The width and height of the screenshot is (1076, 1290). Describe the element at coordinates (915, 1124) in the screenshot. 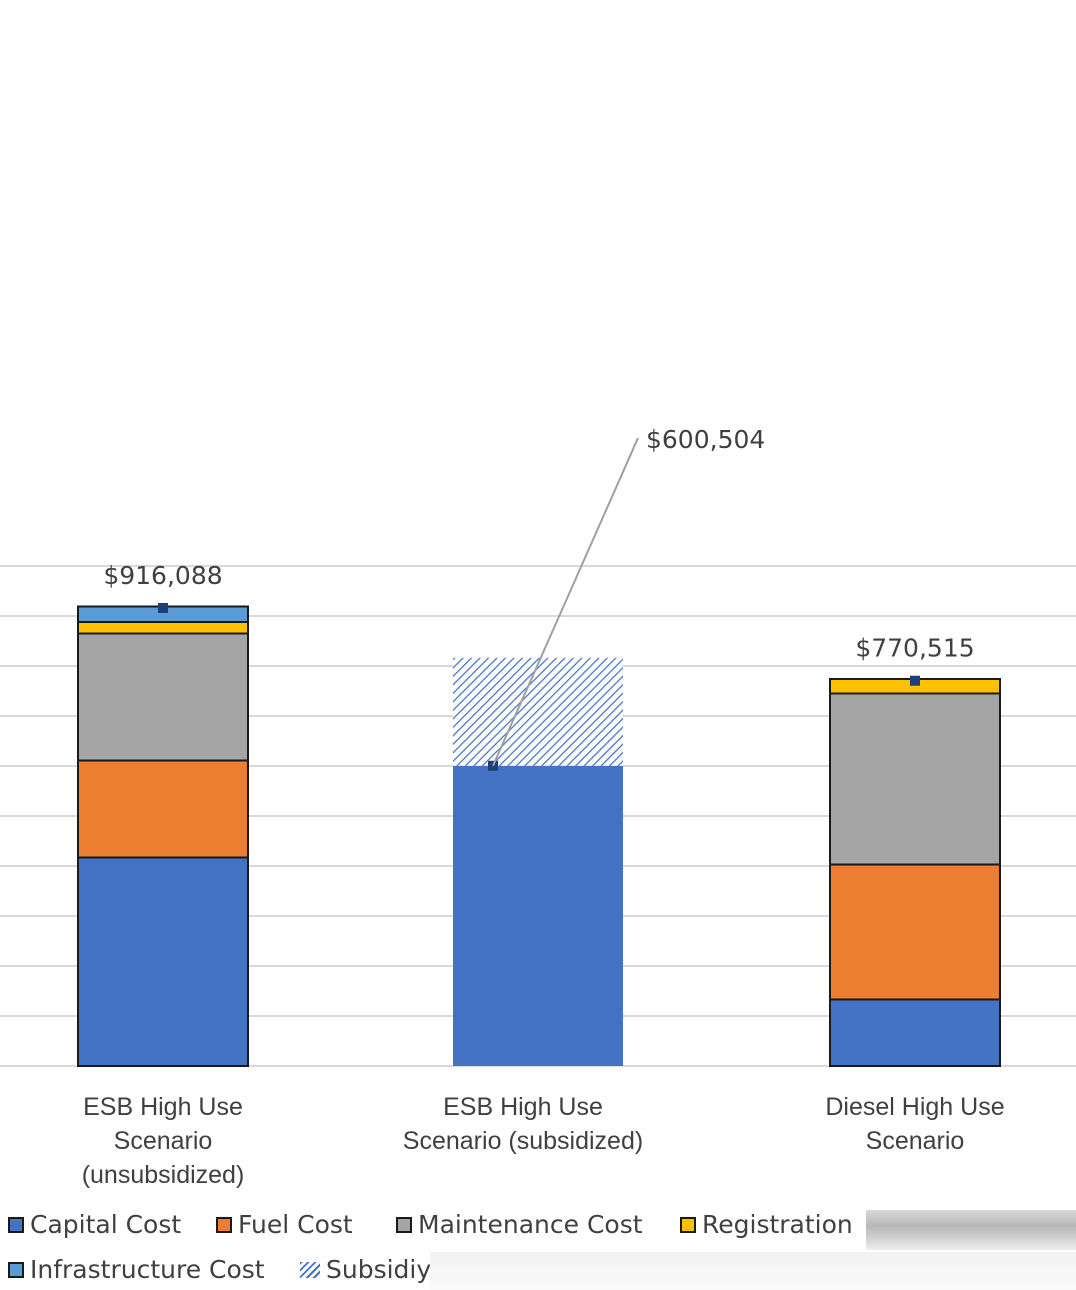

I see `x-axis-category-label: Diesel High Use Scenario` at that location.